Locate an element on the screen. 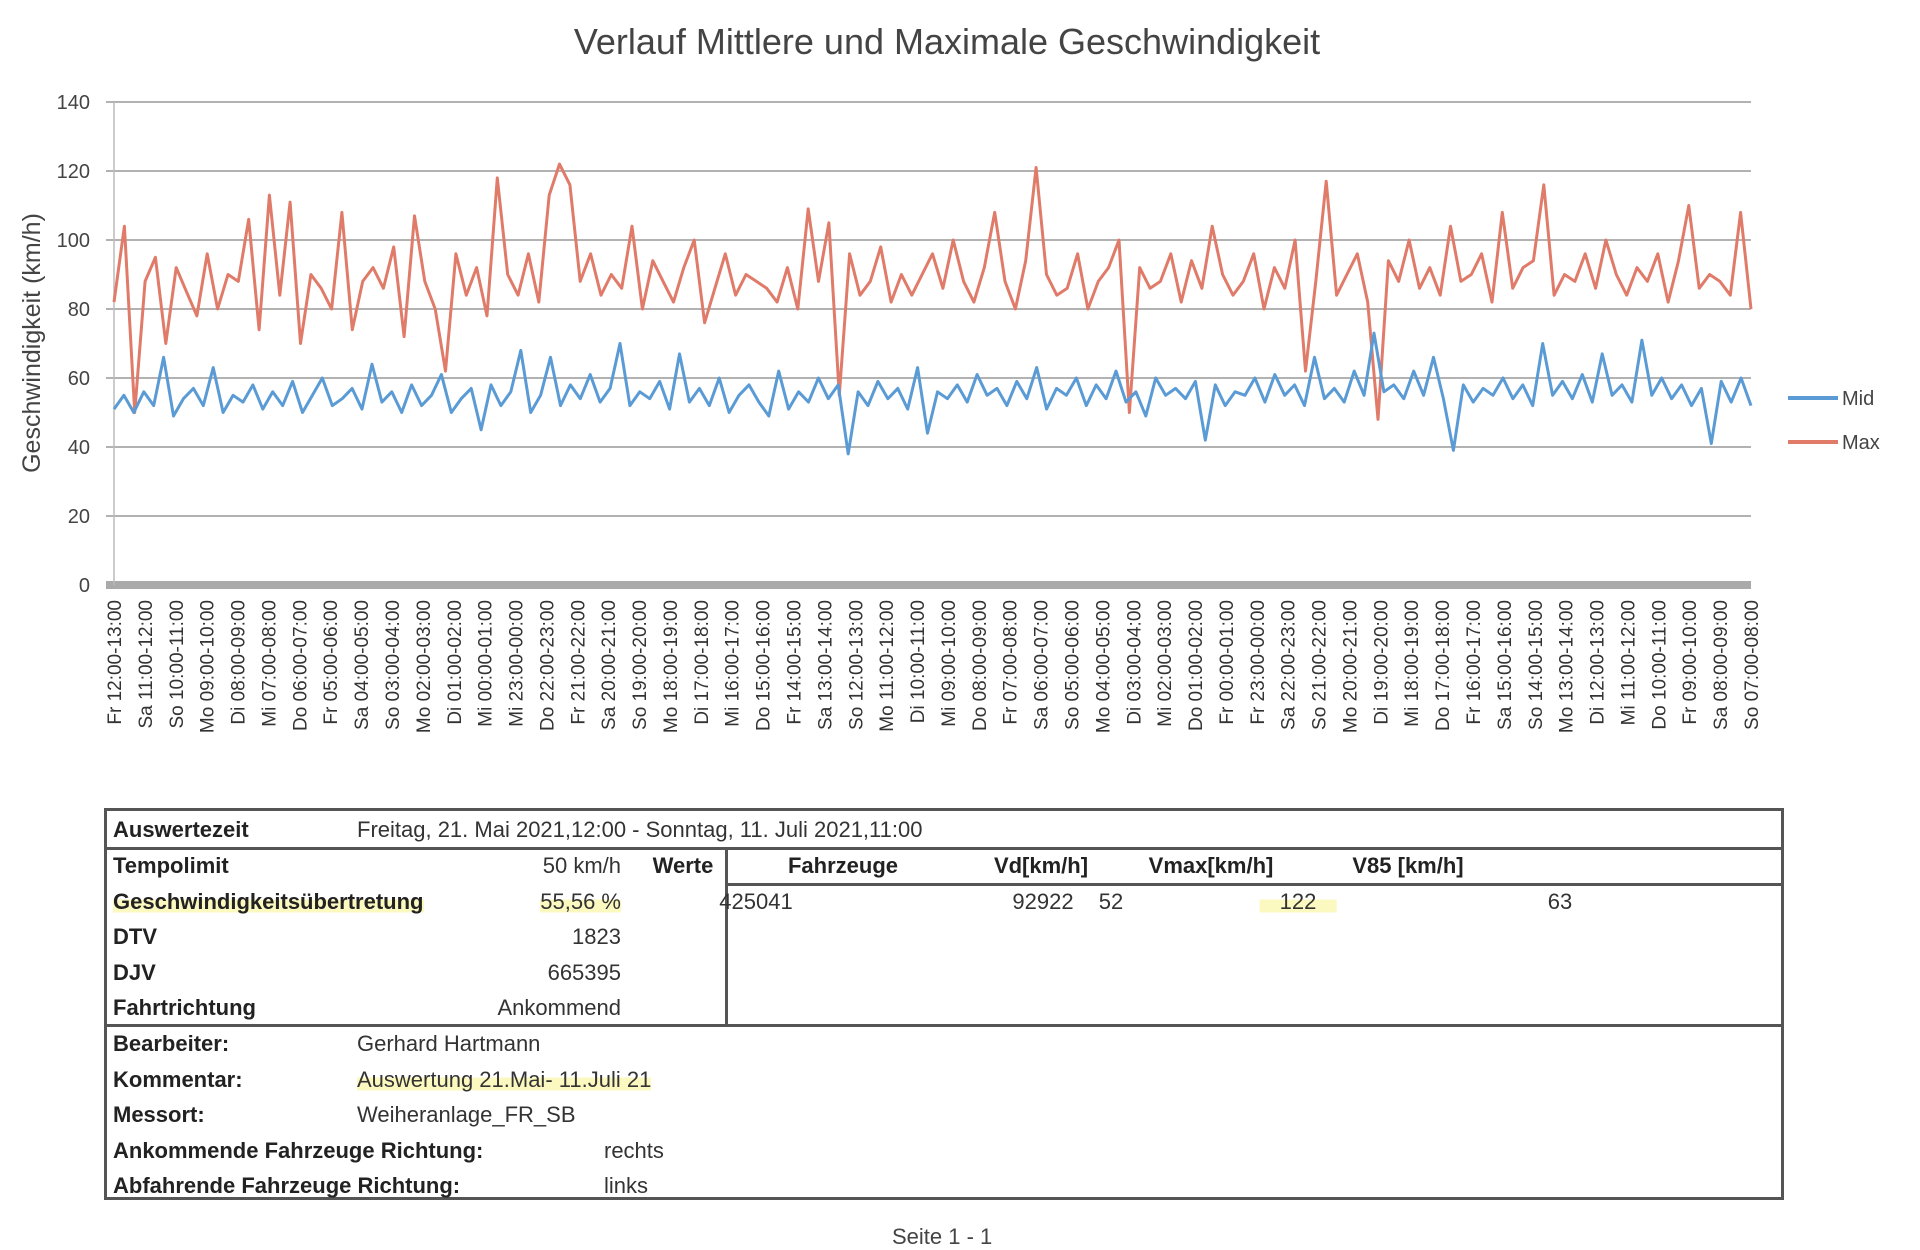 The width and height of the screenshot is (1920, 1250). x-tick-label: Fr 16:00-17:00 is located at coordinates (1474, 662).